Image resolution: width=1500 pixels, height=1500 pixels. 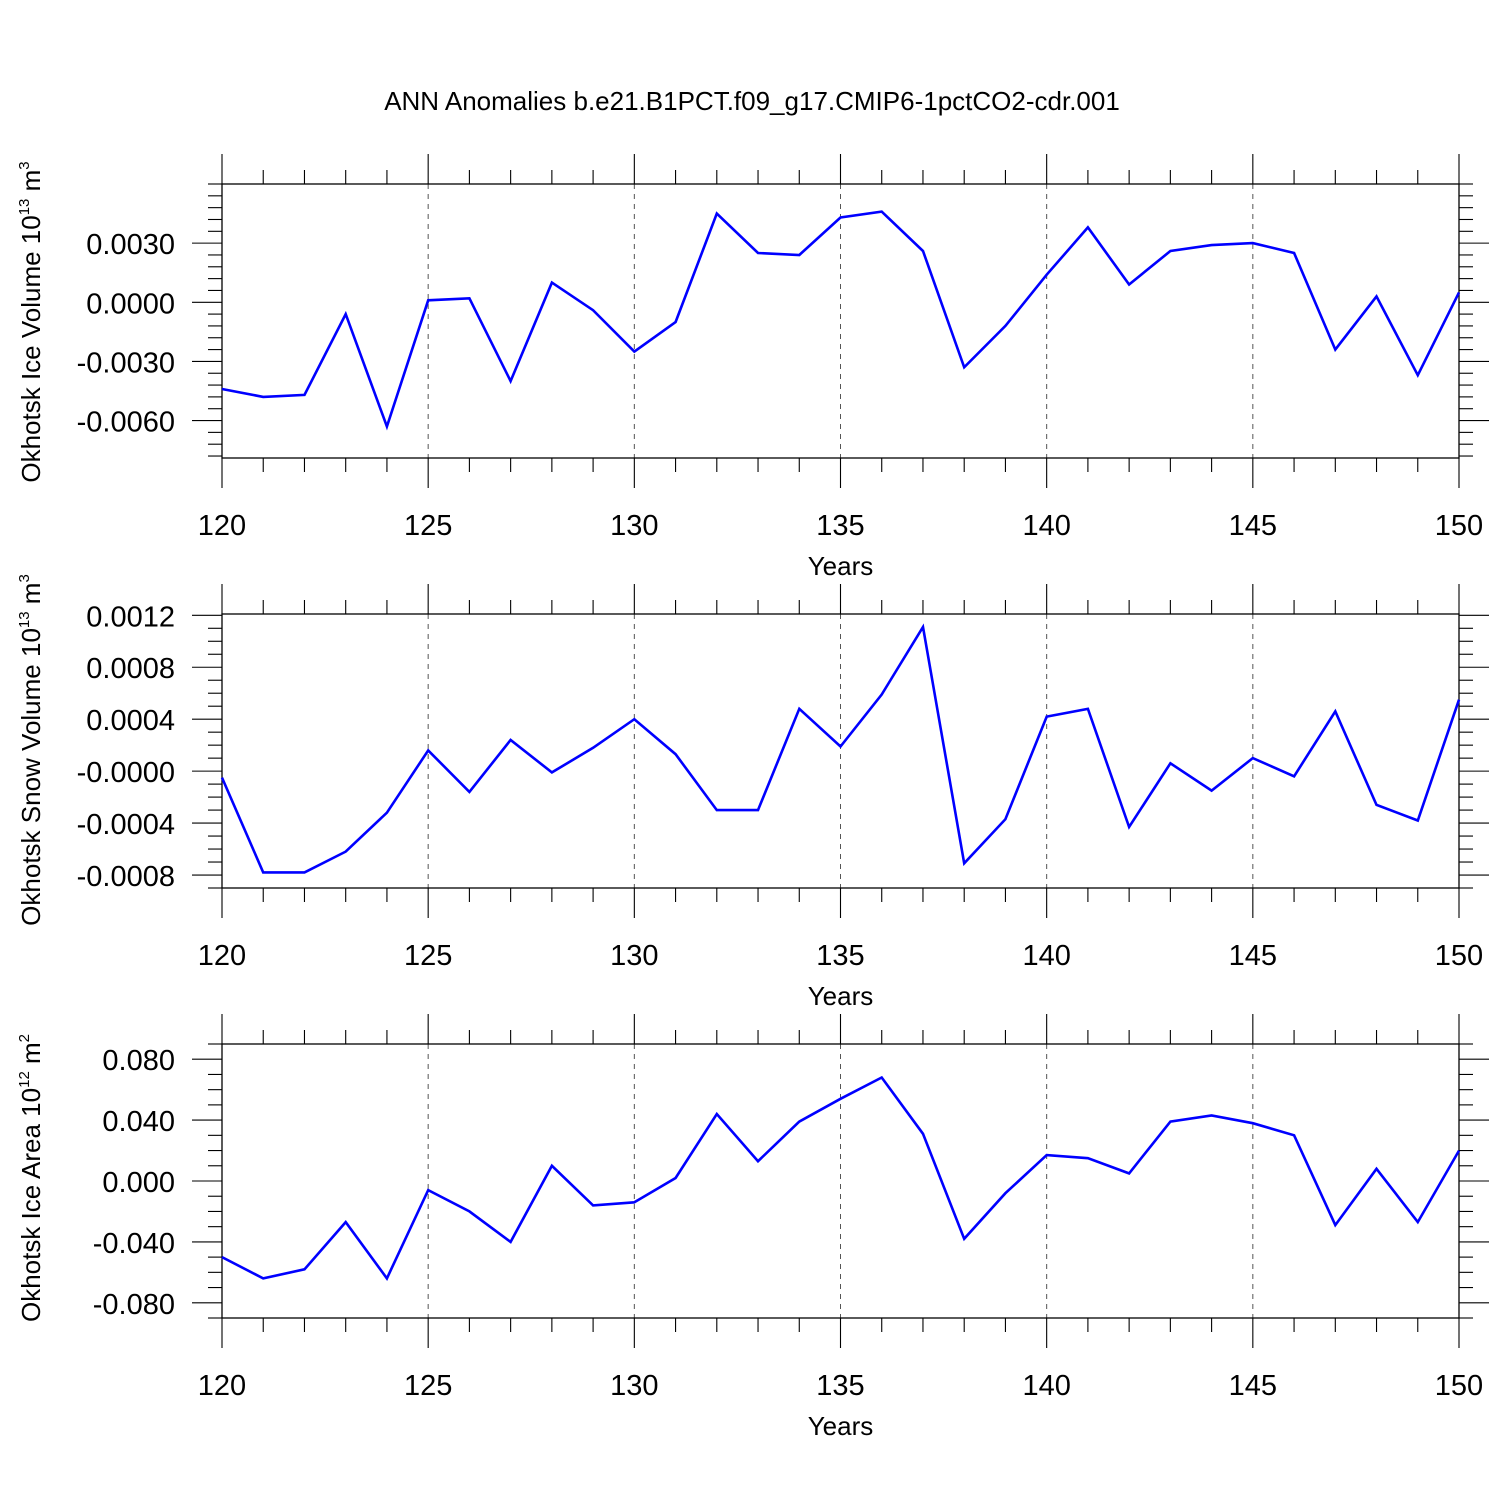 What do you see at coordinates (126, 773) in the screenshot?
I see `y-tick-label: -0.0000` at bounding box center [126, 773].